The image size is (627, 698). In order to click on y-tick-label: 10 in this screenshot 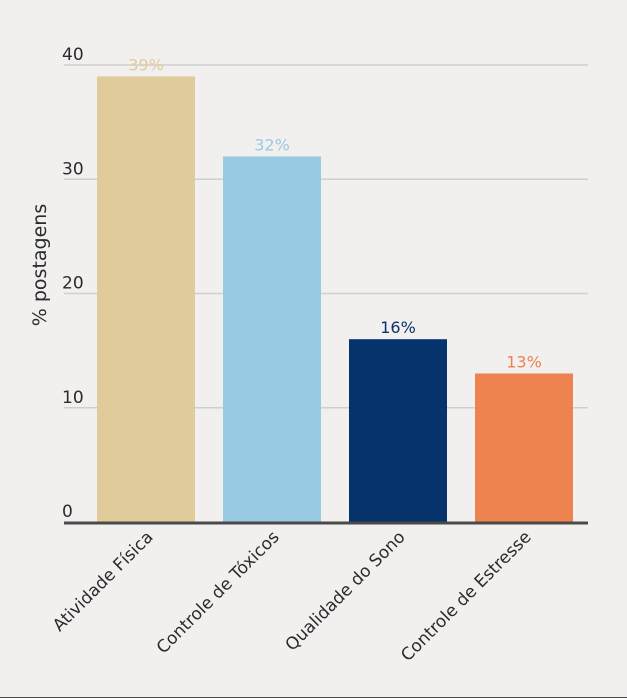, I will do `click(73, 398)`.